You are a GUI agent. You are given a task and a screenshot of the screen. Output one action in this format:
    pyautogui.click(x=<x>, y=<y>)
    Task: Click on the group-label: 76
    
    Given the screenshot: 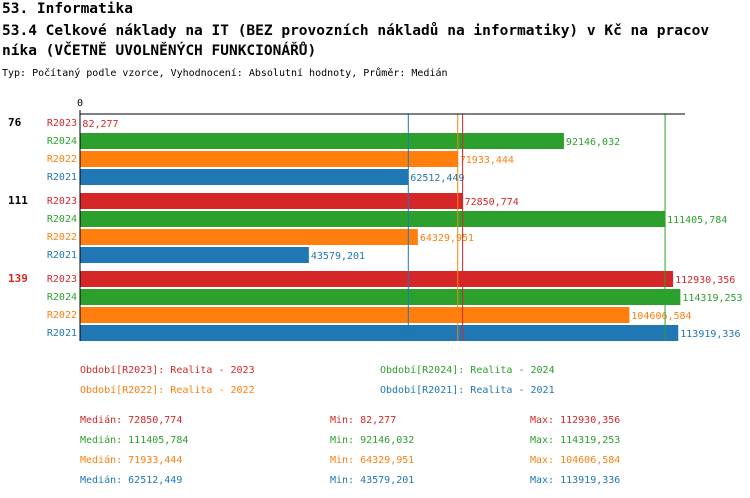 What is the action you would take?
    pyautogui.click(x=15, y=122)
    